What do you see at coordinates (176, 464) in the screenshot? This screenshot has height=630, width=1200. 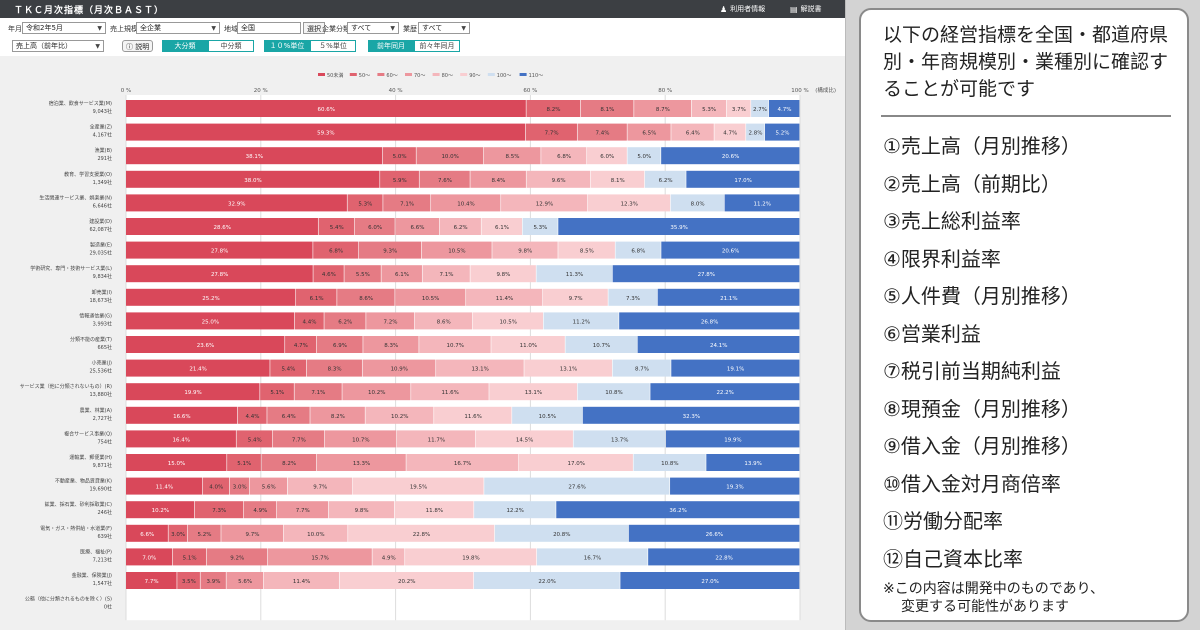 I see `bar-value-label: 15.0%` at bounding box center [176, 464].